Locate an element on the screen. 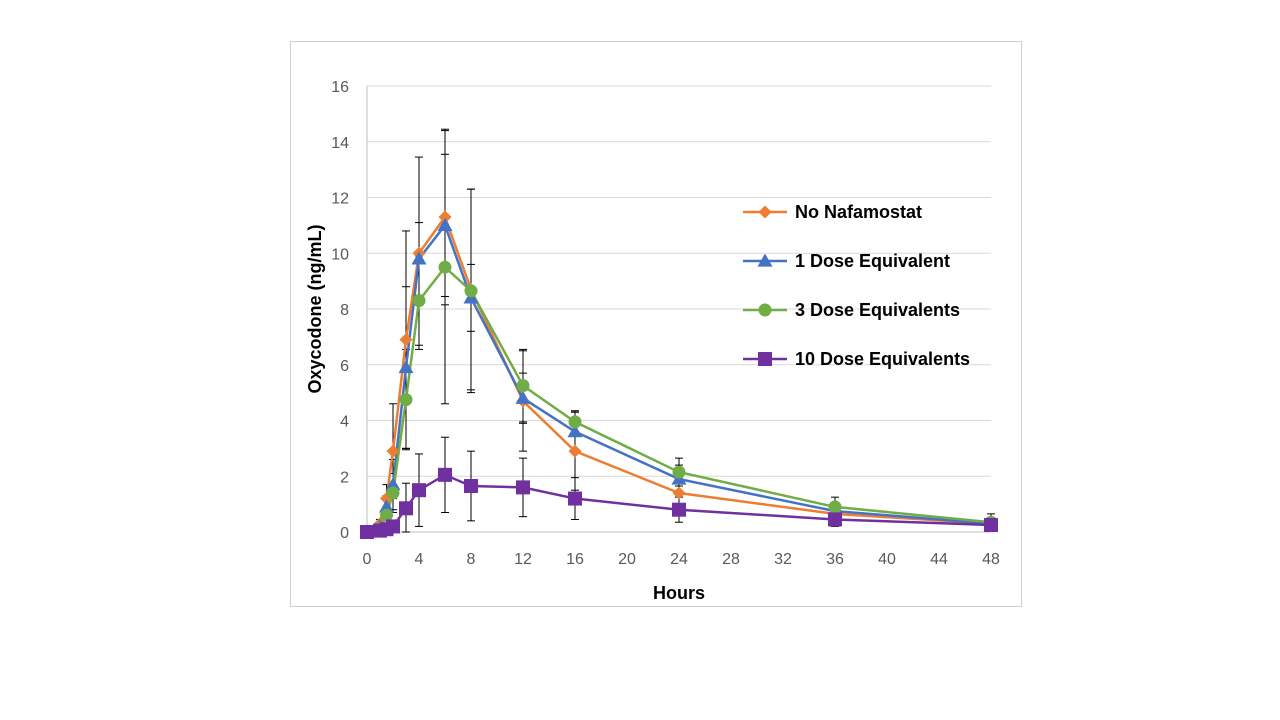 The width and height of the screenshot is (1280, 720). x-tick-label: 4 is located at coordinates (419, 559).